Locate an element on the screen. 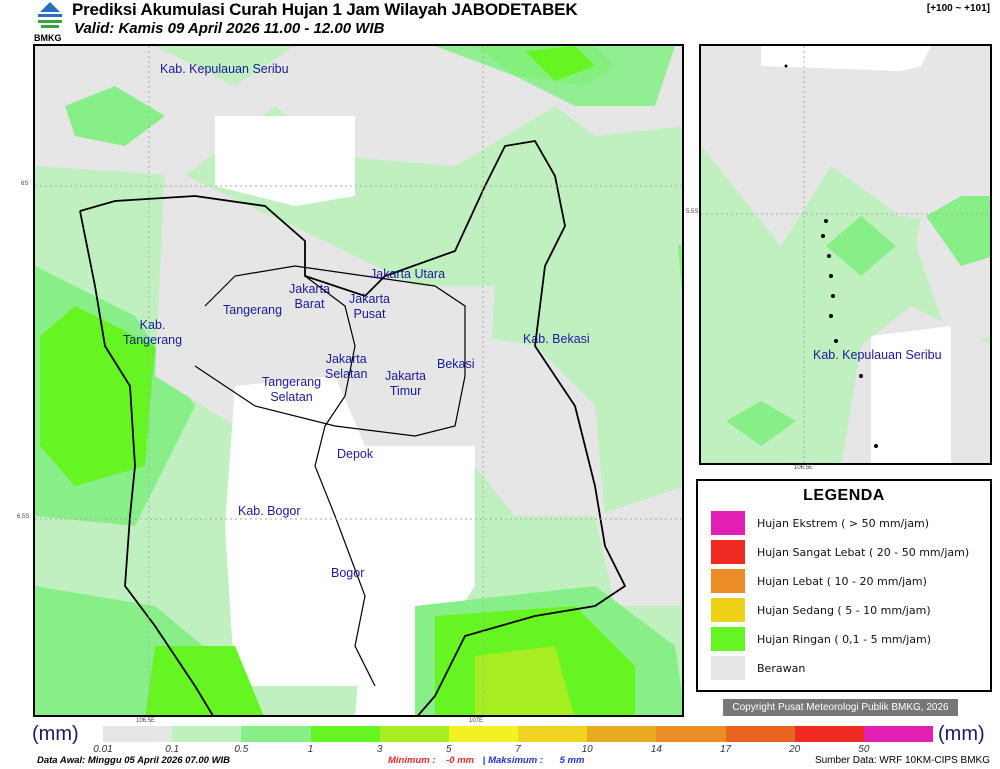 This screenshot has height=769, width=1000. colorbar-label: 50 is located at coordinates (864, 749).